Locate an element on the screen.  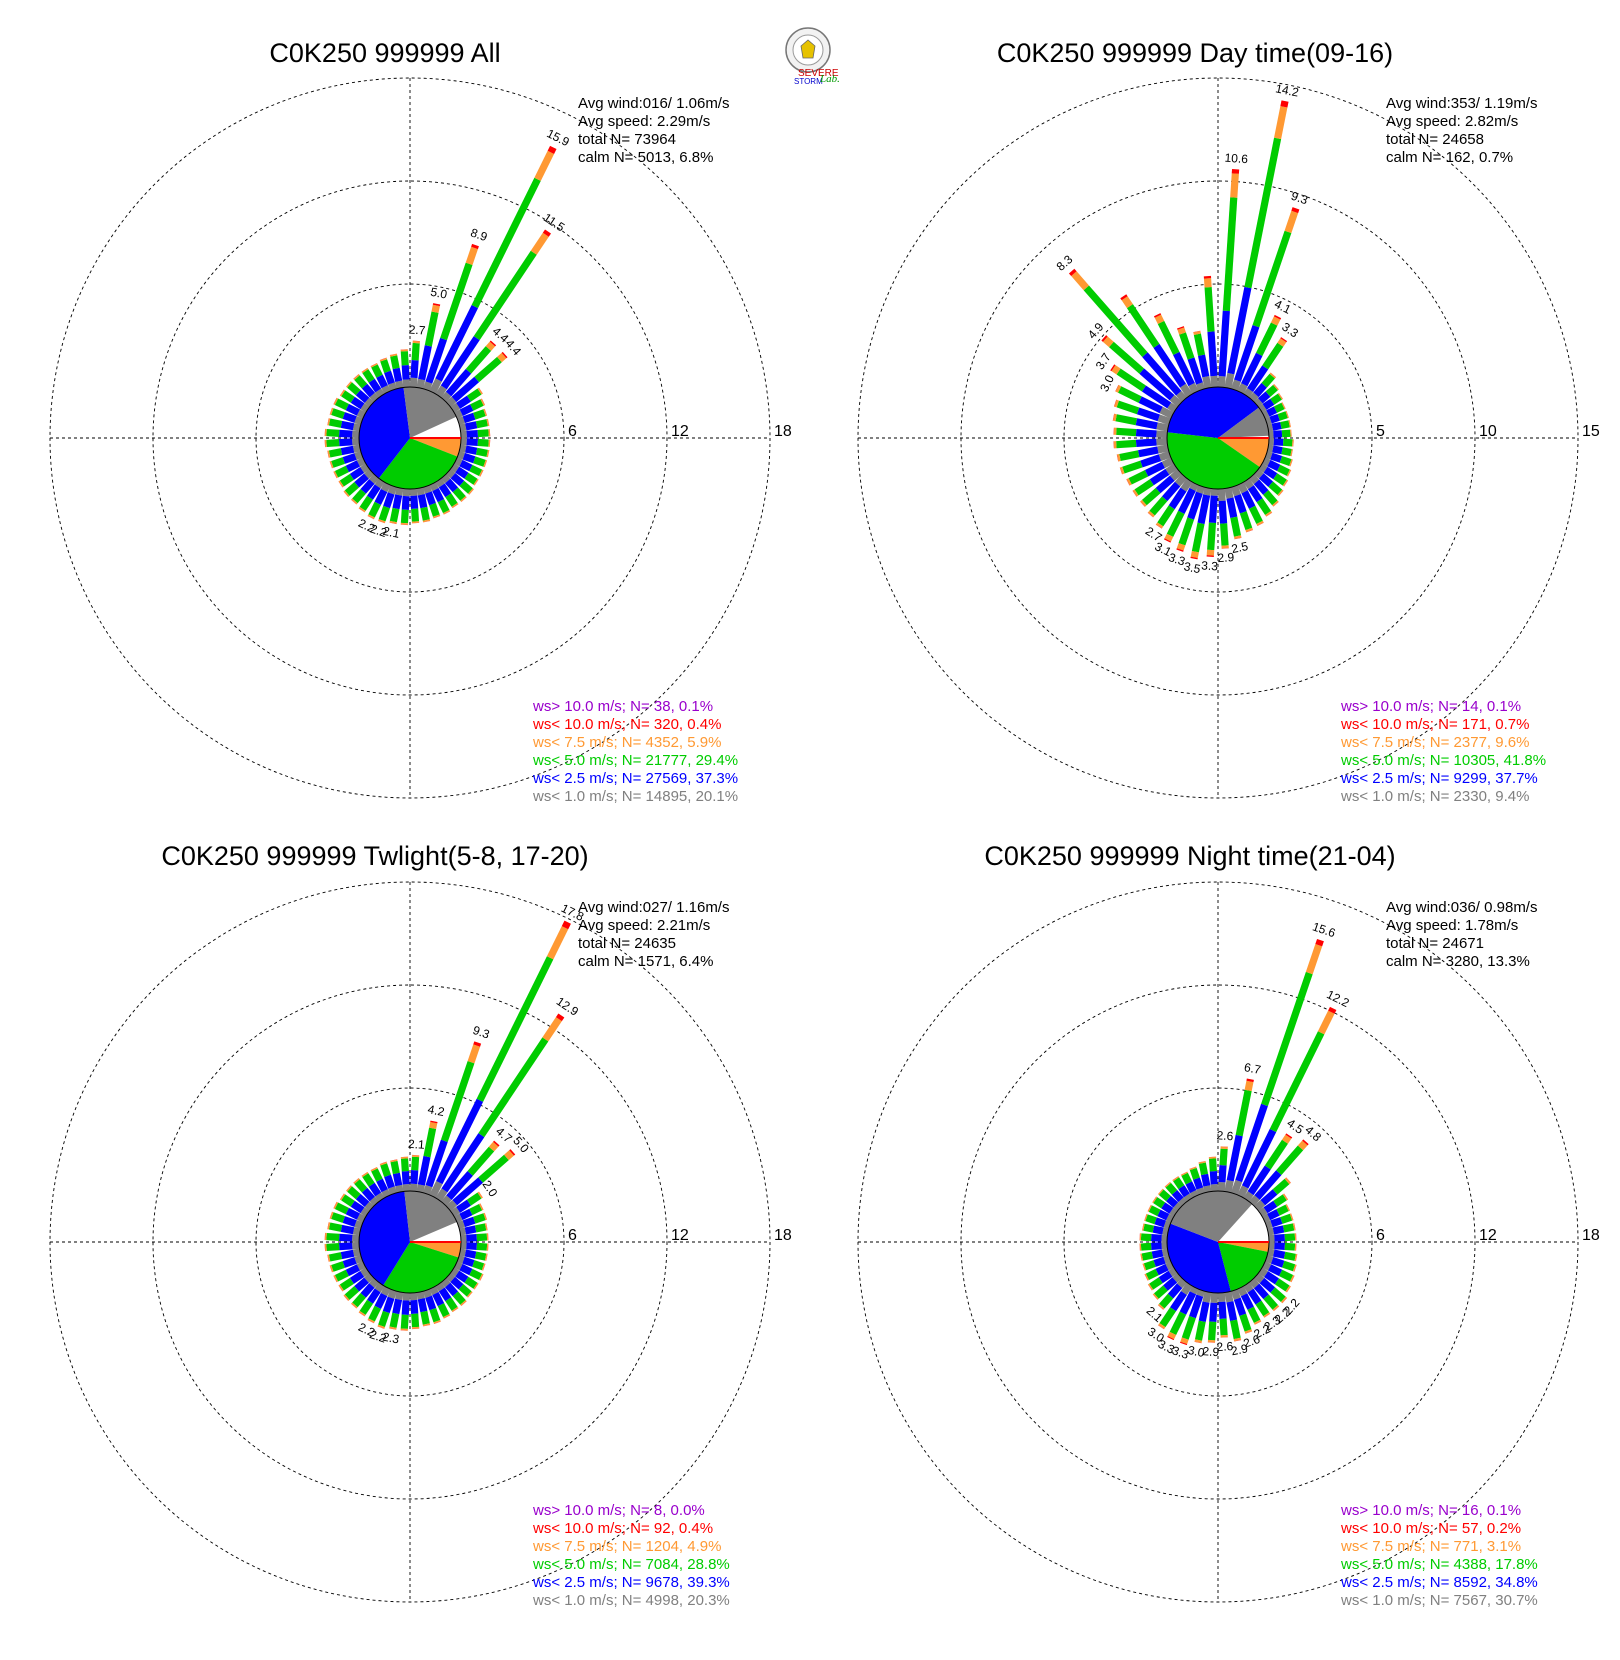
pie-slice is located at coordinates (1243, 453).